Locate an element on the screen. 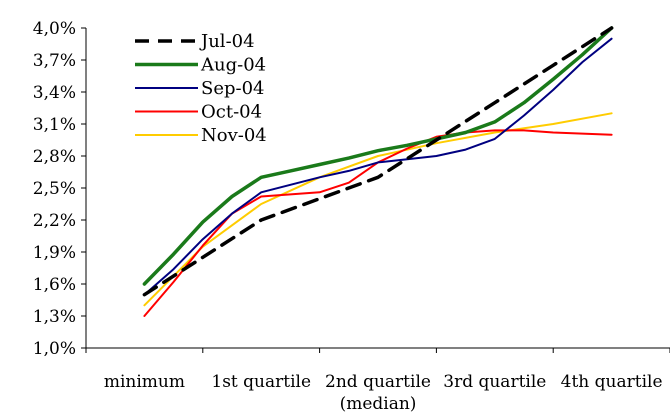 The image size is (670, 418). y-tick-label: 1,3% is located at coordinates (54, 317).